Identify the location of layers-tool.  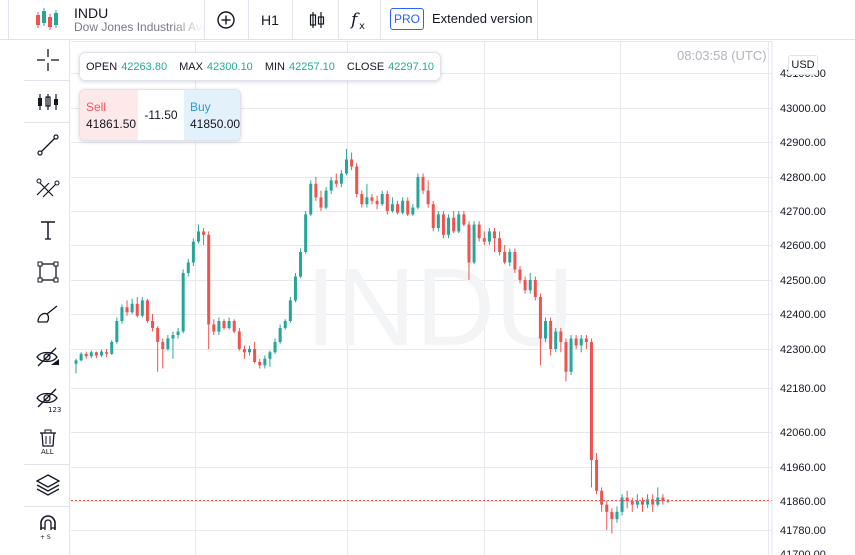
(48, 484).